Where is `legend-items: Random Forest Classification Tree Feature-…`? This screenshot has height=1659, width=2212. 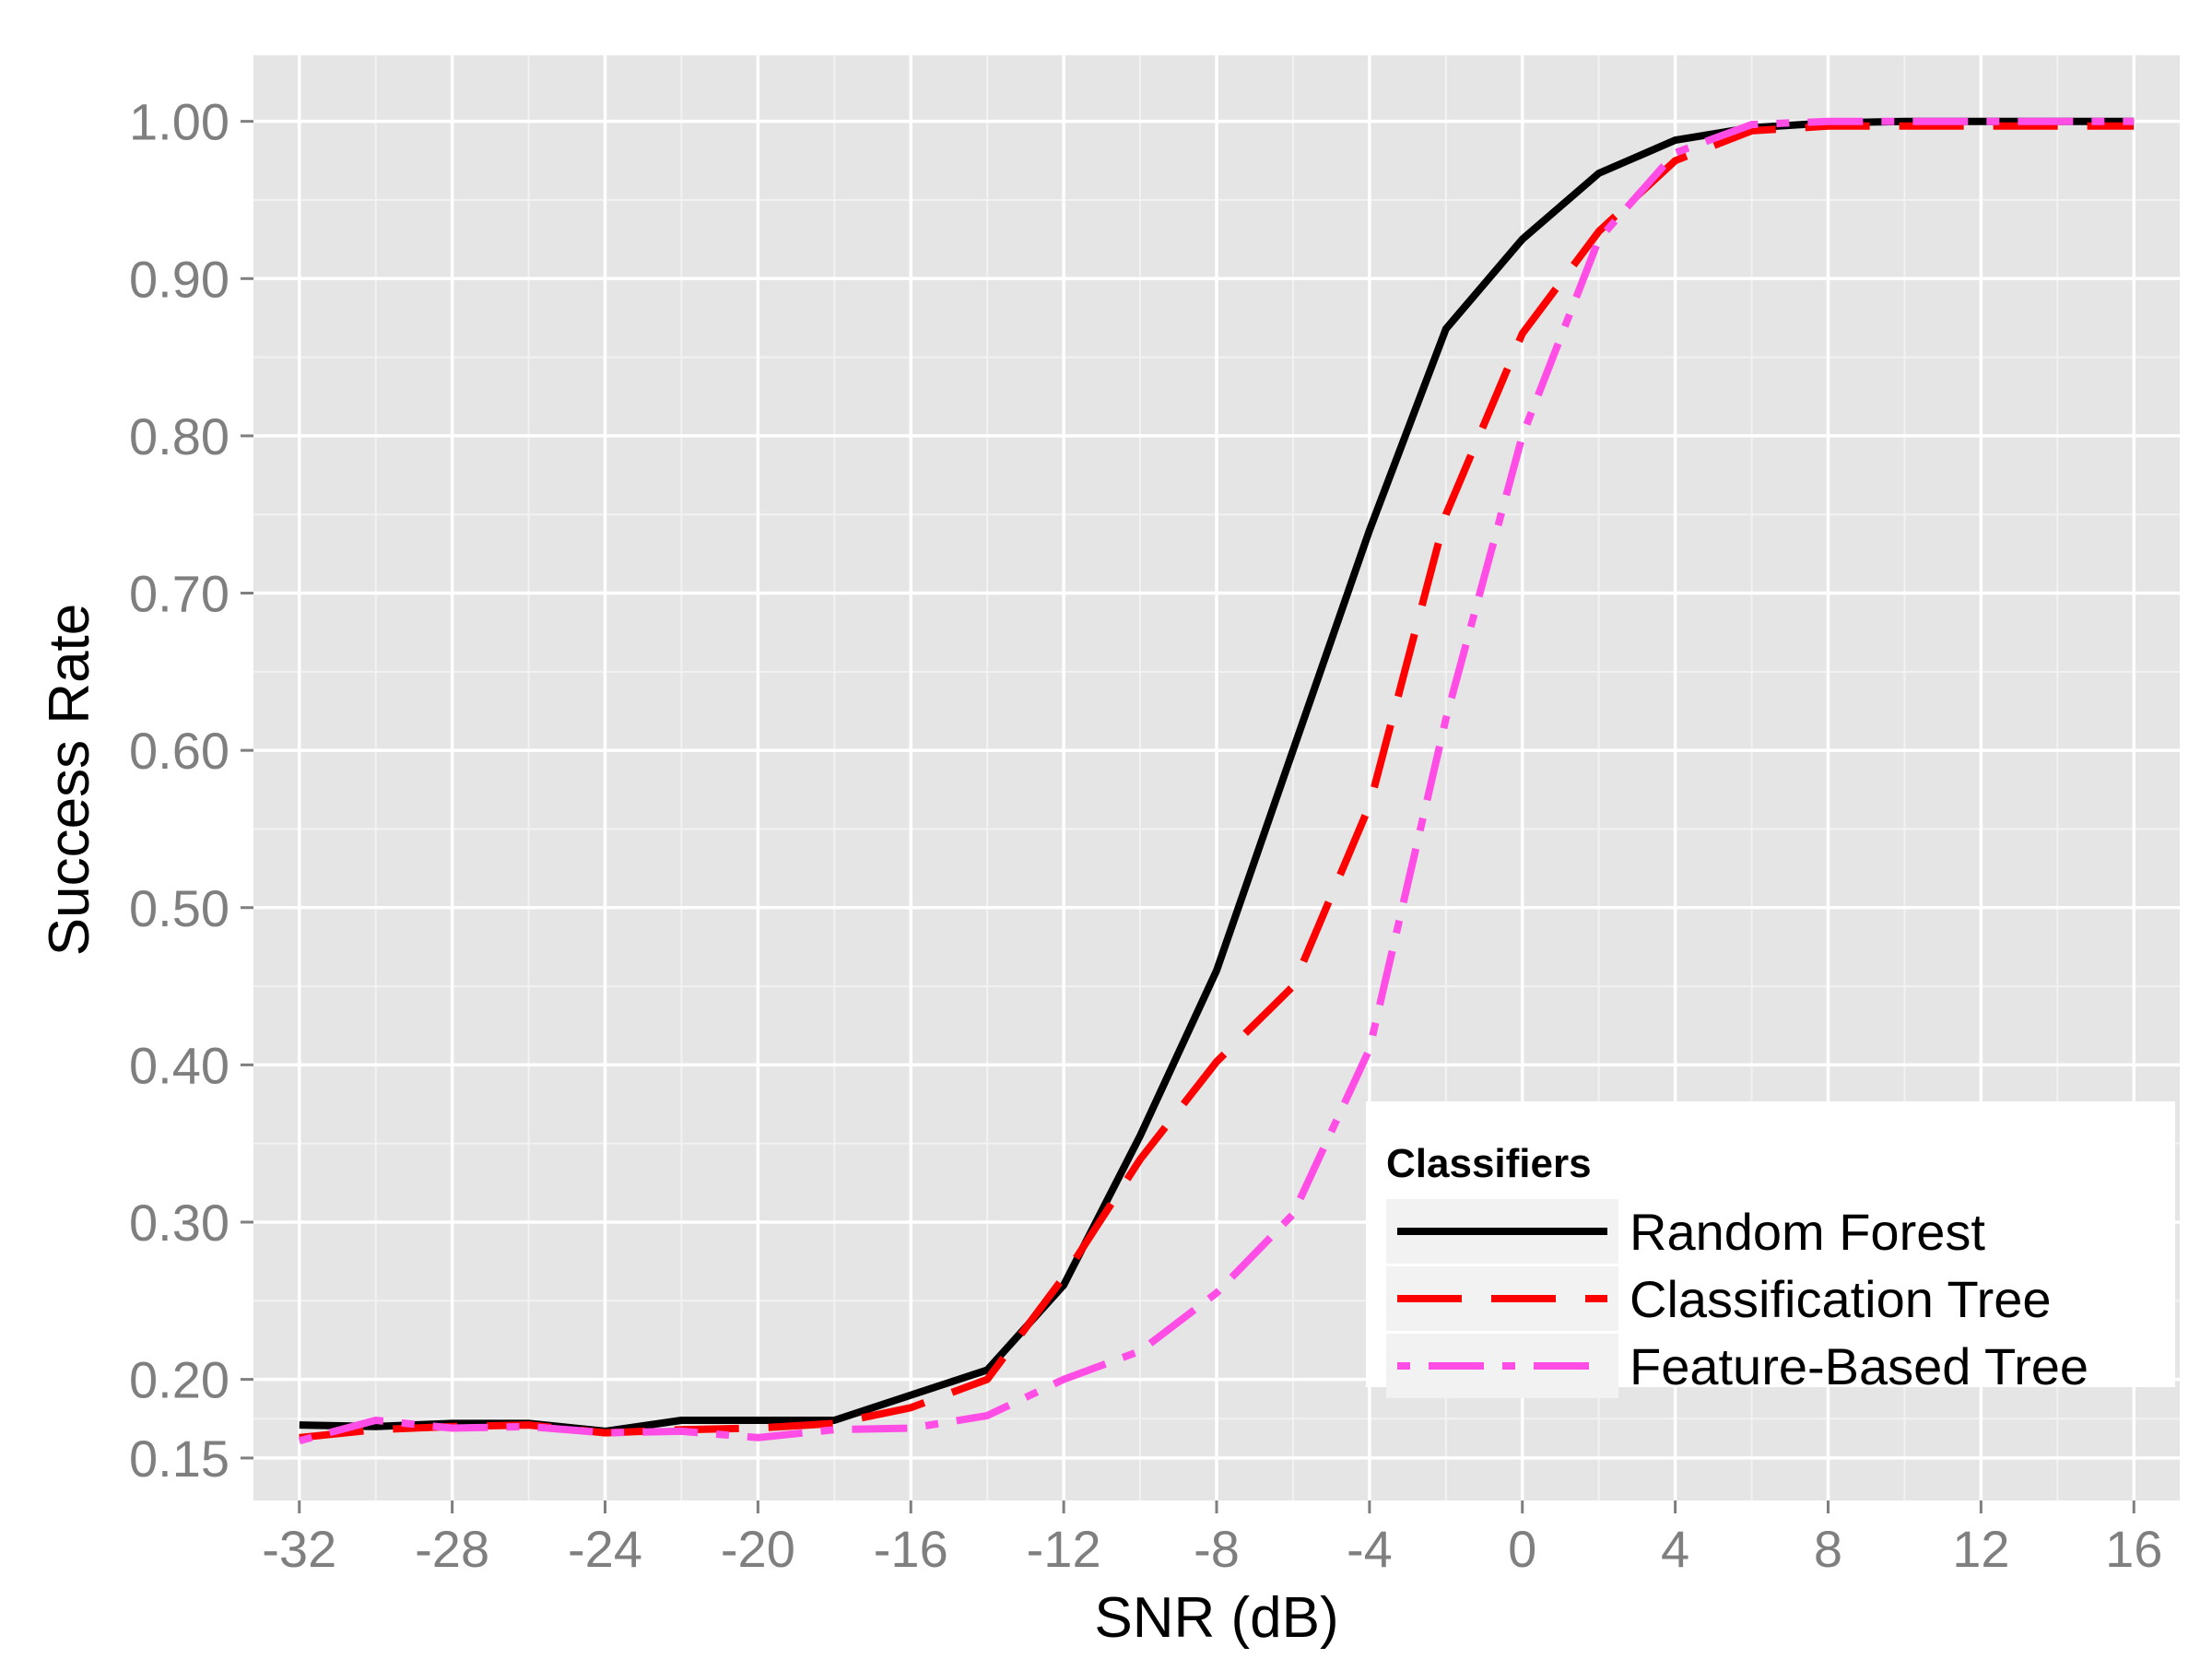 legend-items: Random Forest Classification Tree Feature-… is located at coordinates (1737, 1298).